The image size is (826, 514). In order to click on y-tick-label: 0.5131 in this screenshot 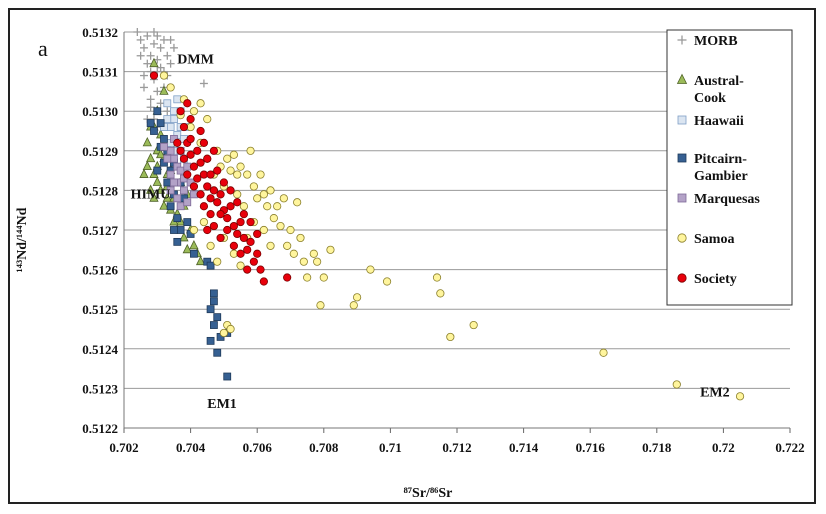, I will do `click(100, 72)`.